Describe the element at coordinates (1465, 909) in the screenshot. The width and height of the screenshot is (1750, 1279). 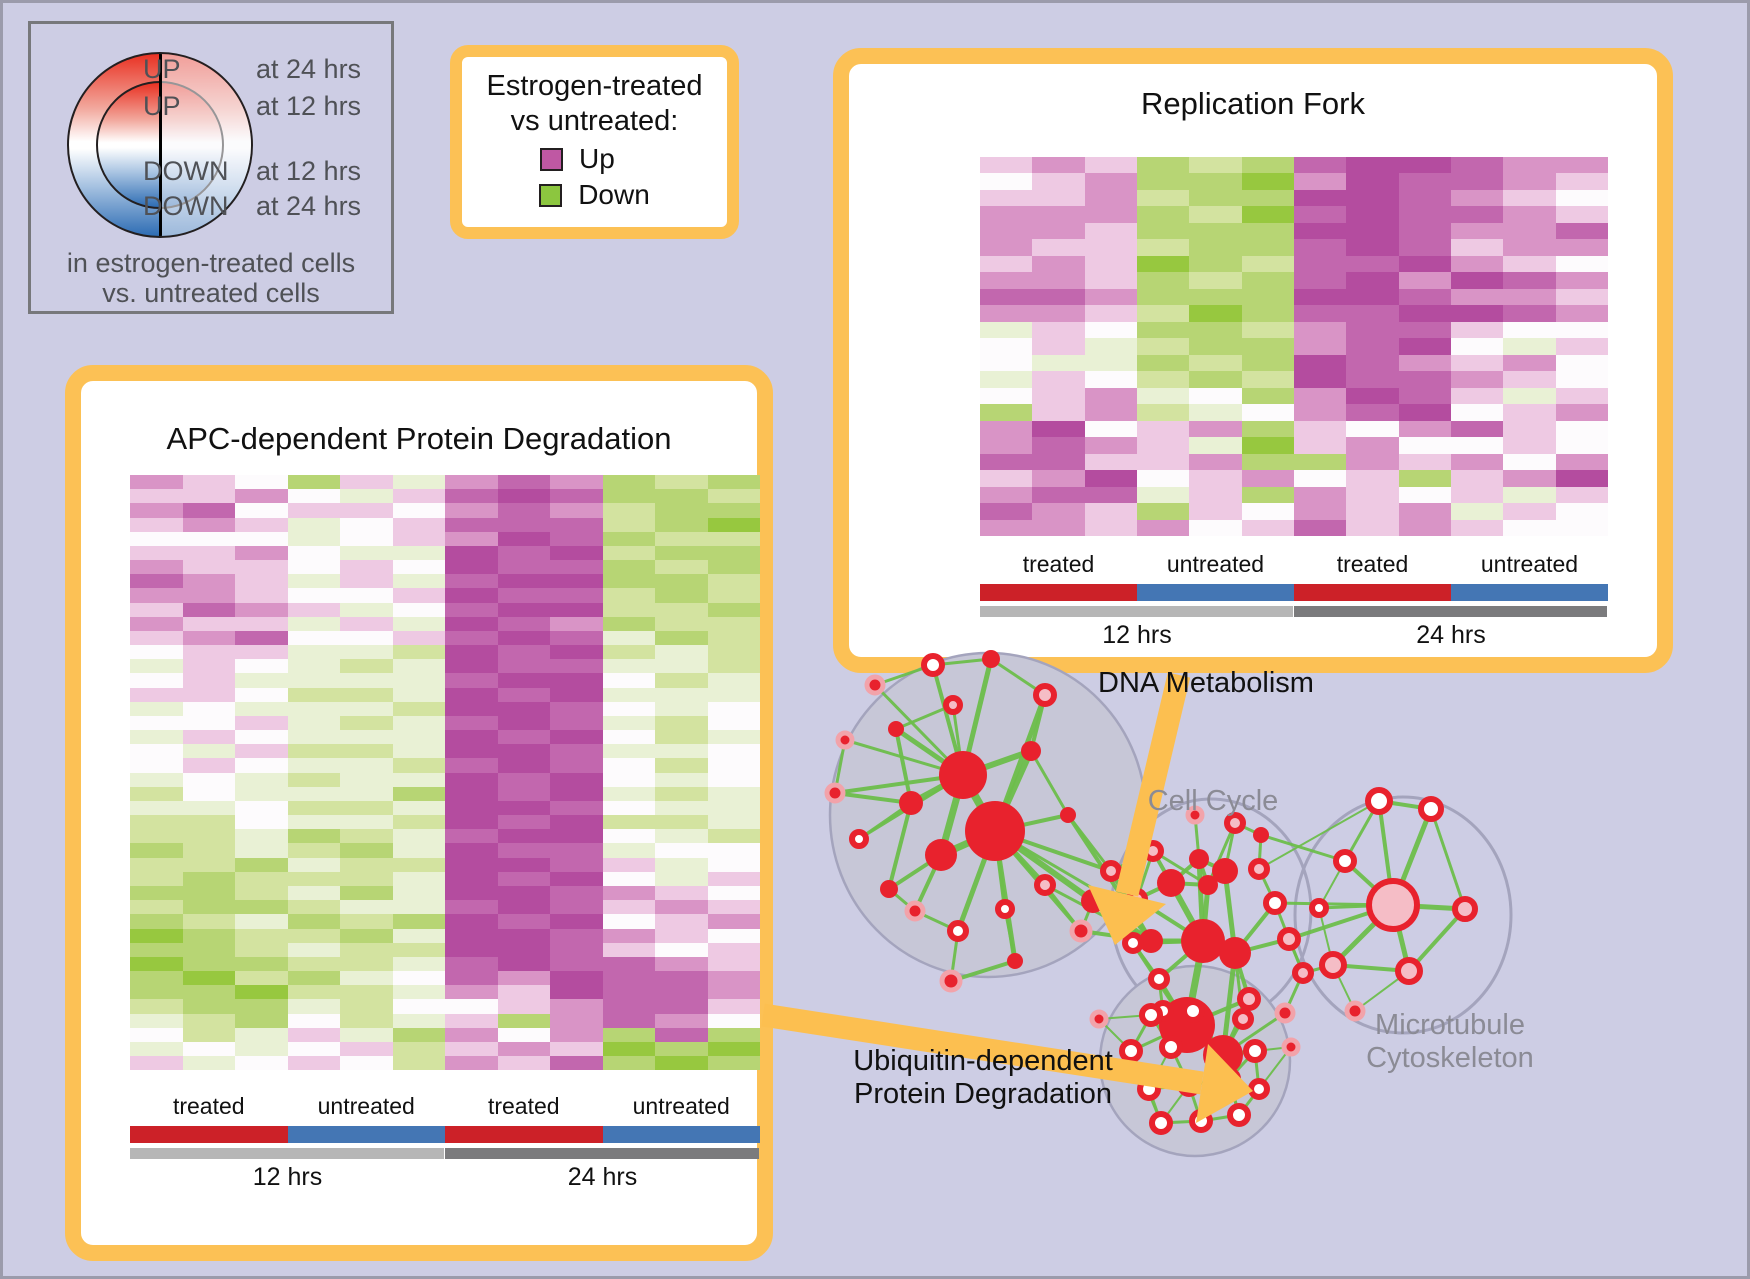
I see `network-node-pink-core` at that location.